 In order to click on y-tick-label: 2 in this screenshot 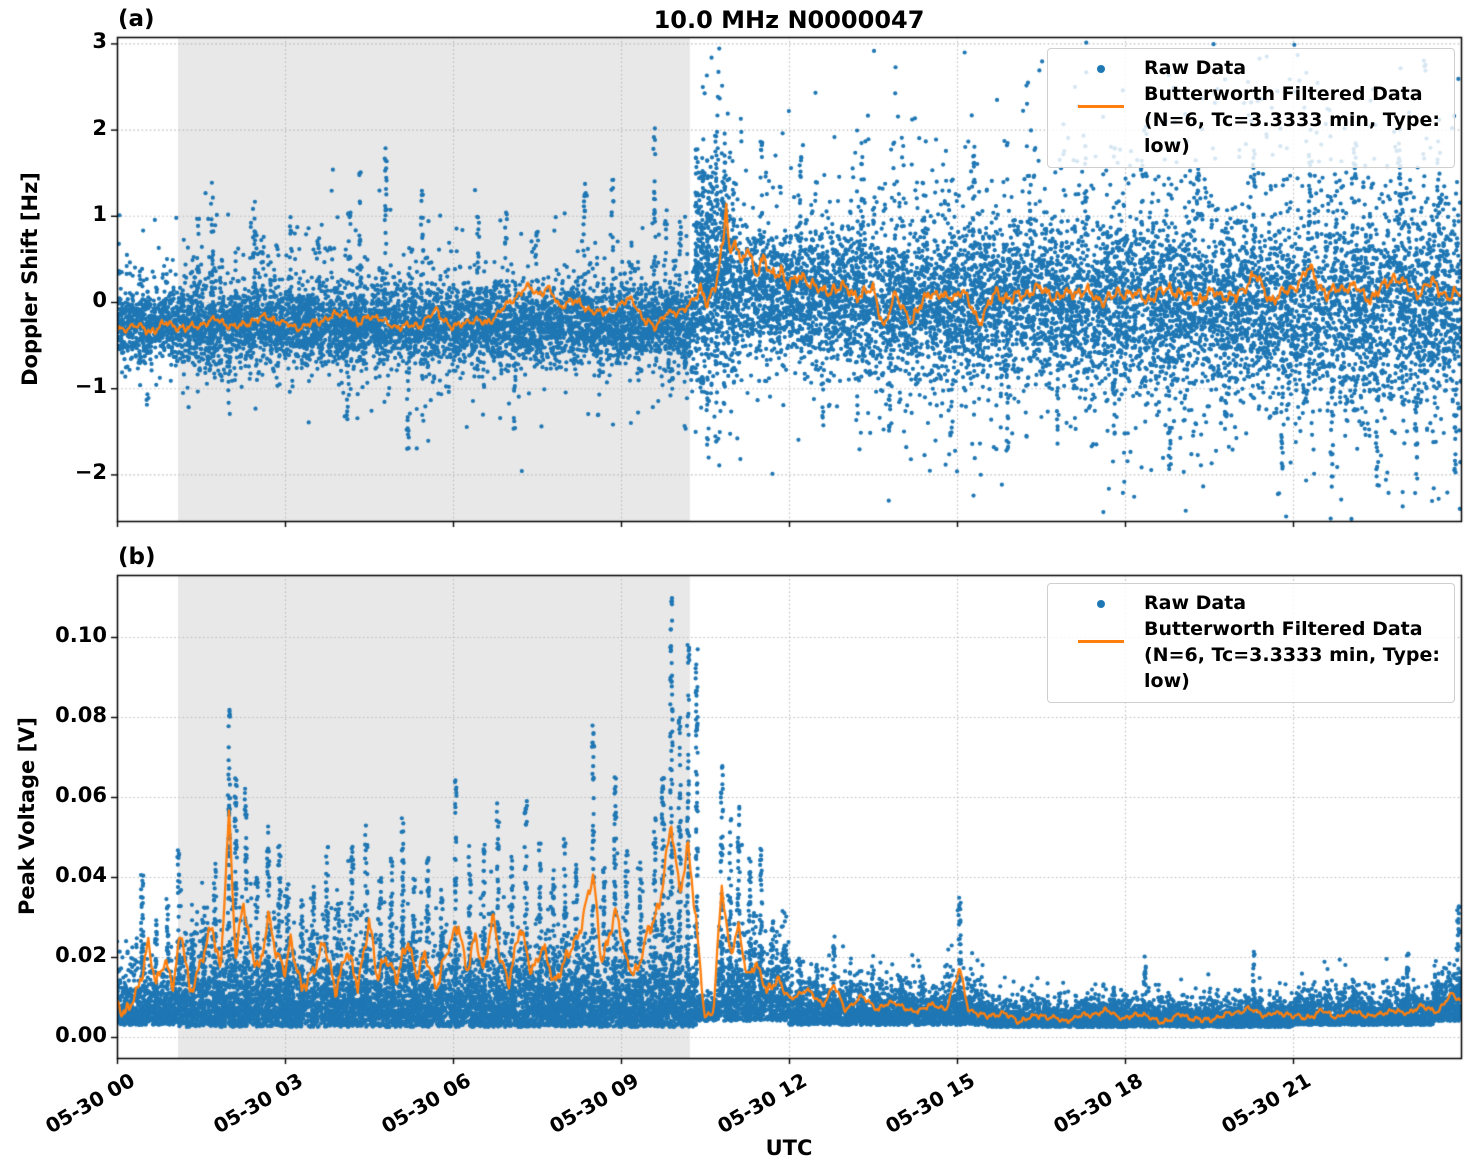, I will do `click(99, 127)`.